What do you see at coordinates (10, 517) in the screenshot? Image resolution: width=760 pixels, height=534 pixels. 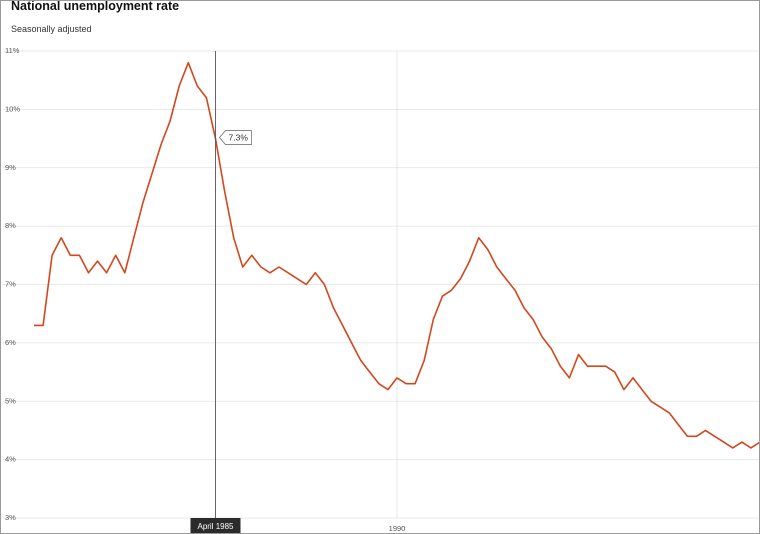 I see `y-tick-label: 3%` at bounding box center [10, 517].